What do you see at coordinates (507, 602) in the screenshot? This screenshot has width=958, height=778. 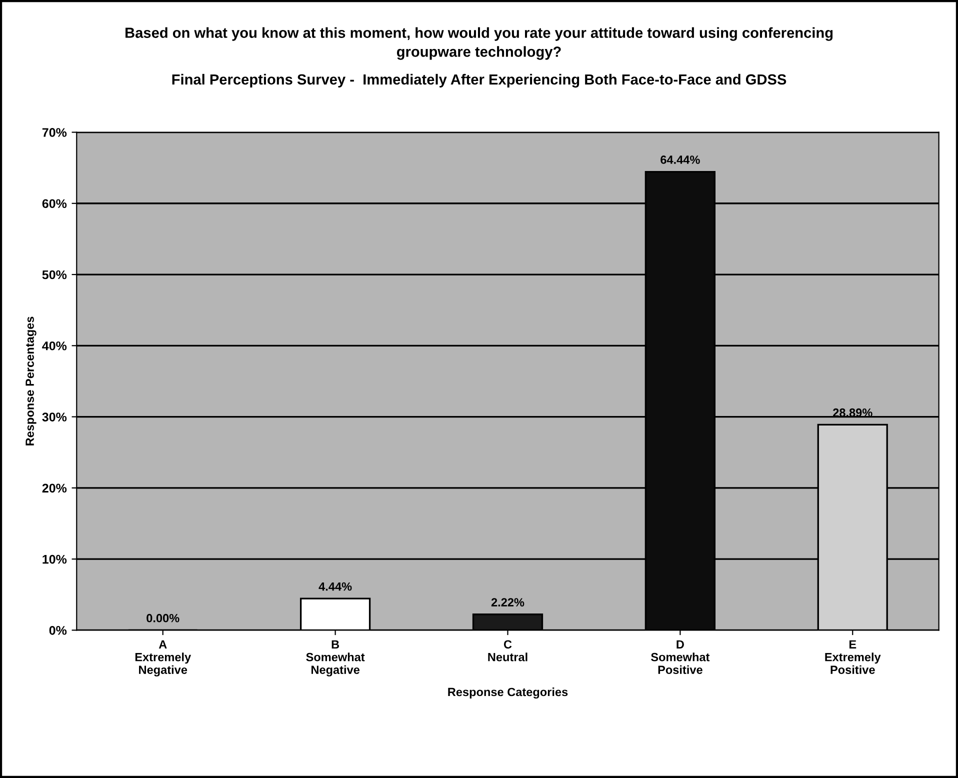 I see `data-label: 2.22%` at bounding box center [507, 602].